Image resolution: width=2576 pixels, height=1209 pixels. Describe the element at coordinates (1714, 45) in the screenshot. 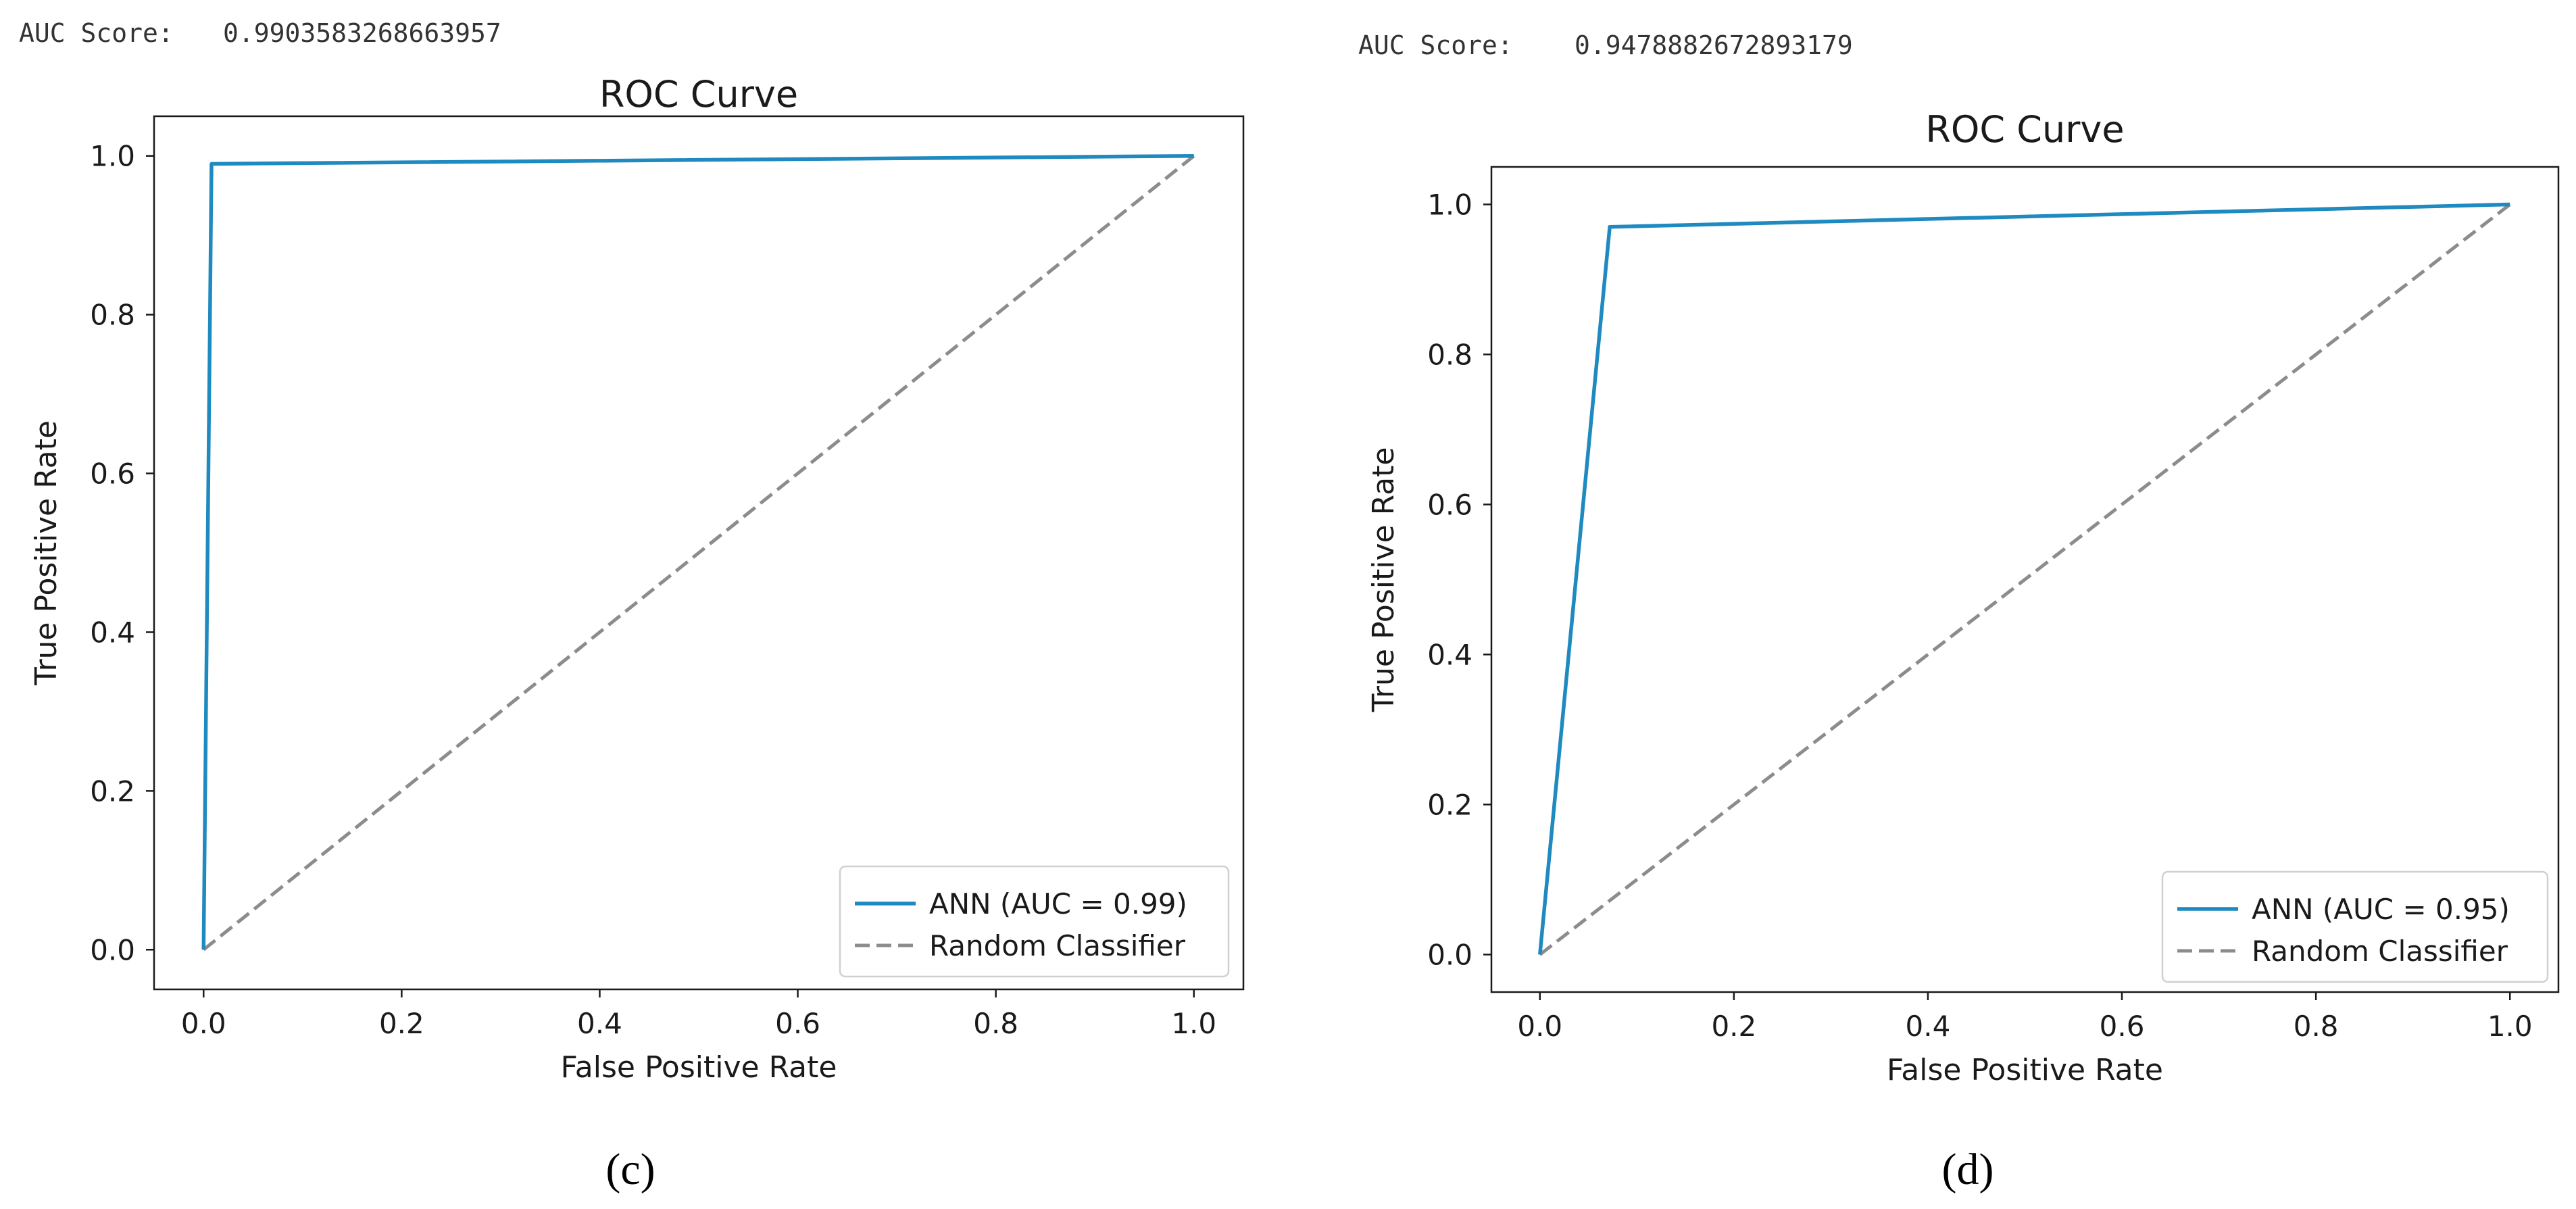

I see `auc-score-value: 0.9478882672893179` at that location.